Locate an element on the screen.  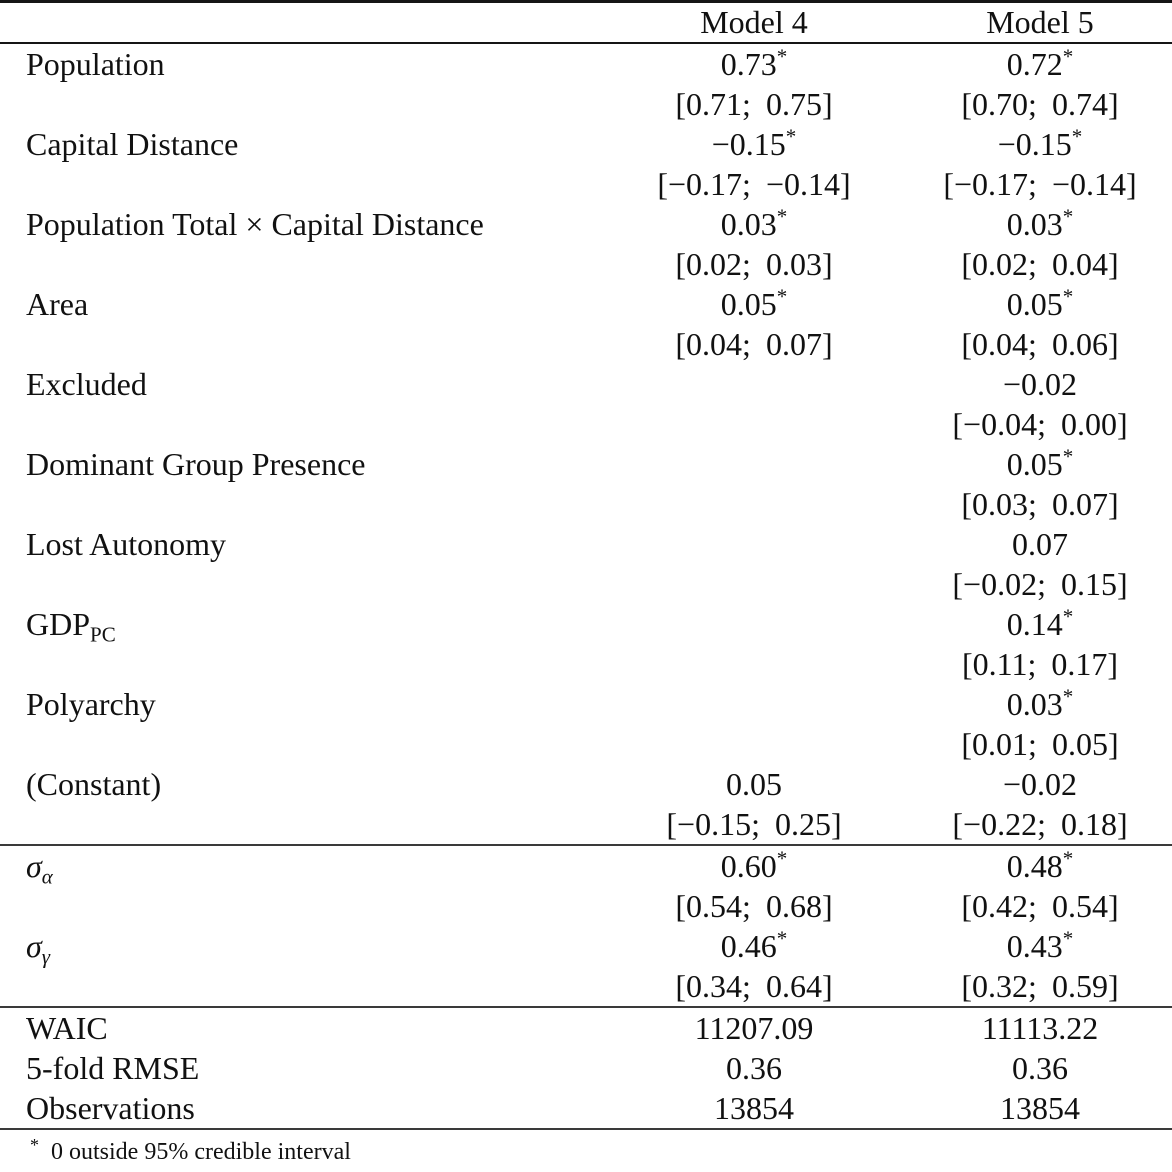
table-row-population: Population 0.73* 0.72* is located at coordinates (586, 63).